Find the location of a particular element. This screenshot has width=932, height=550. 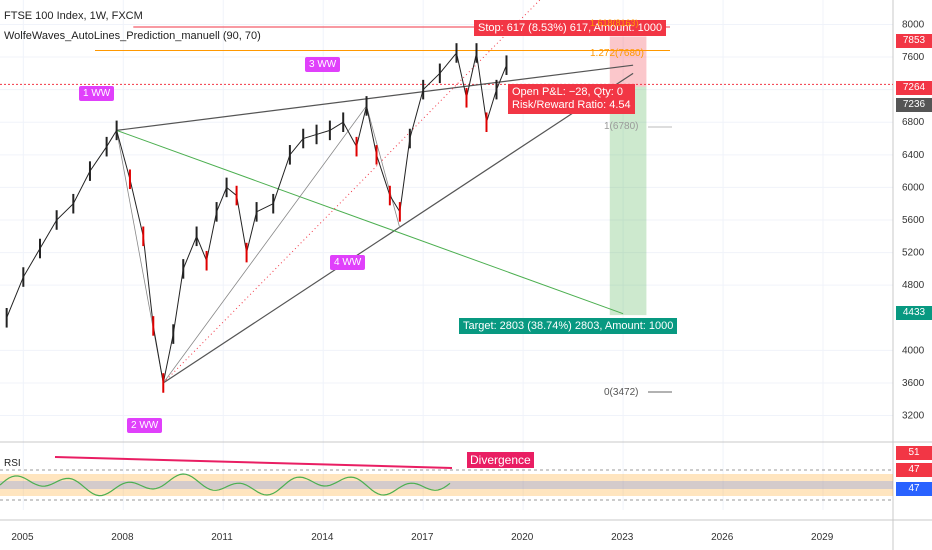

y-tick-label: 6400 is located at coordinates (913, 155).